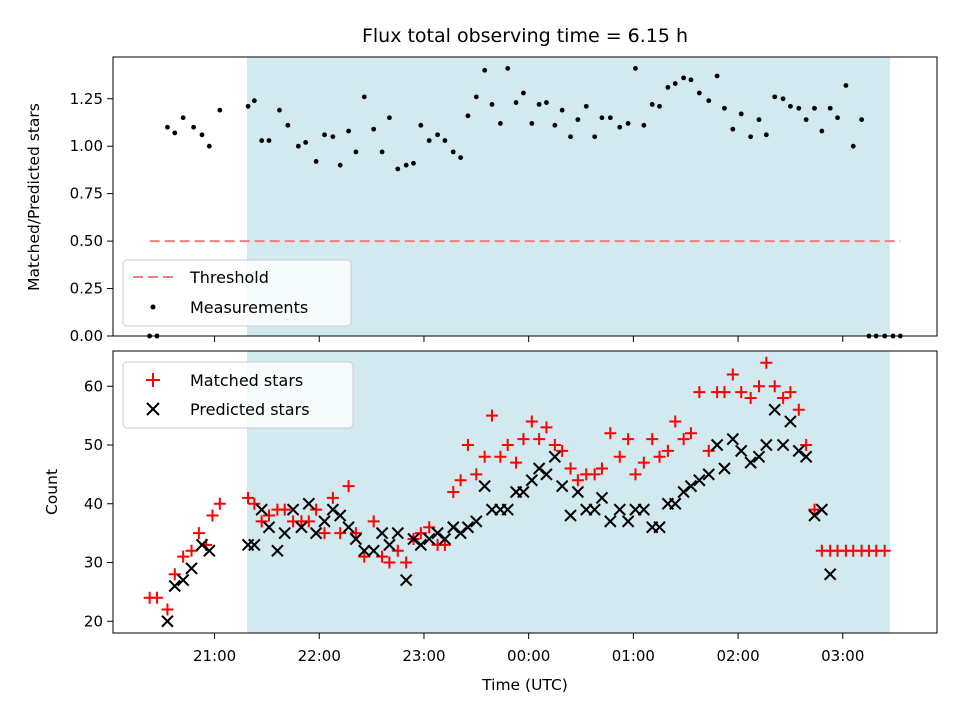  What do you see at coordinates (91, 217) in the screenshot?
I see `top-y-ticks: 0.00 0.25 0.50 0.75 1.00 1.25` at bounding box center [91, 217].